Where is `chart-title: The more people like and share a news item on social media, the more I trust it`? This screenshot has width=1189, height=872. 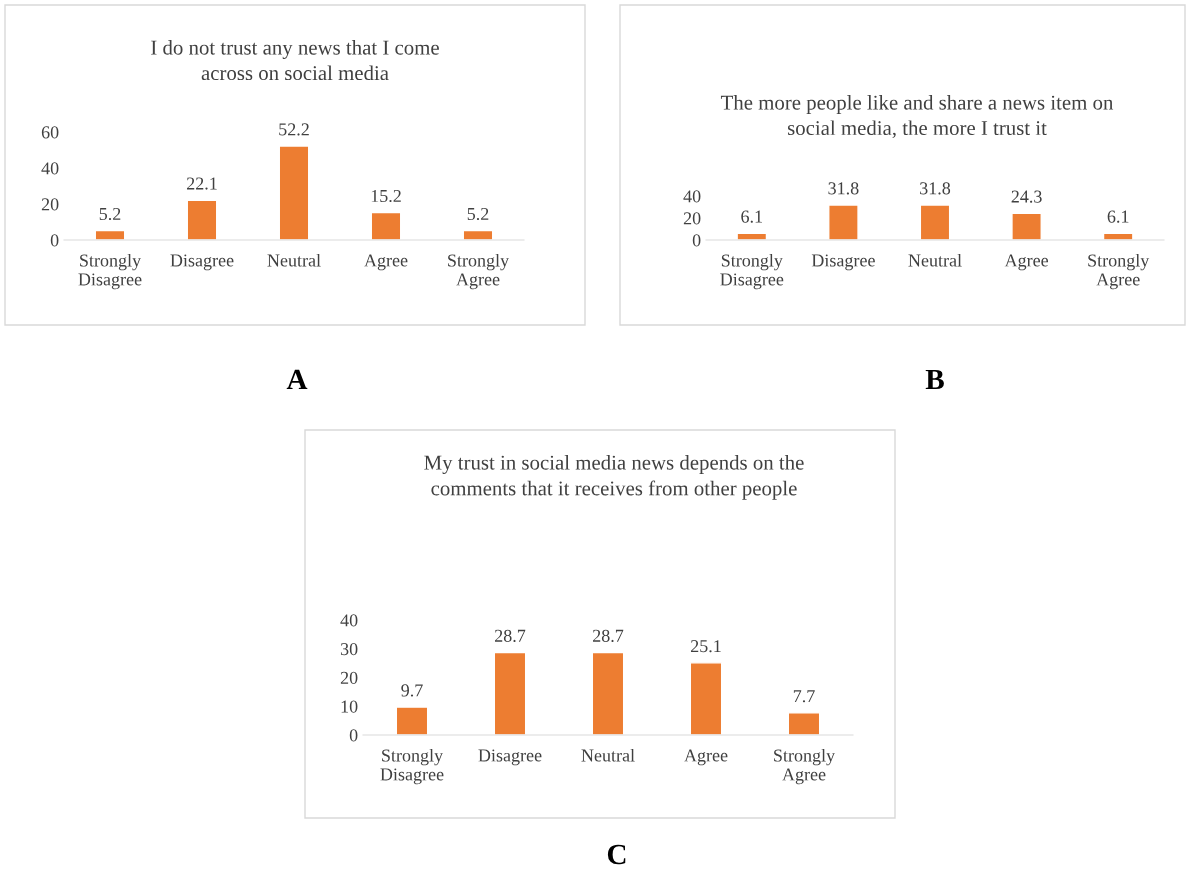
chart-title: The more people like and share a news item on social media, the more I trust it is located at coordinates (917, 117).